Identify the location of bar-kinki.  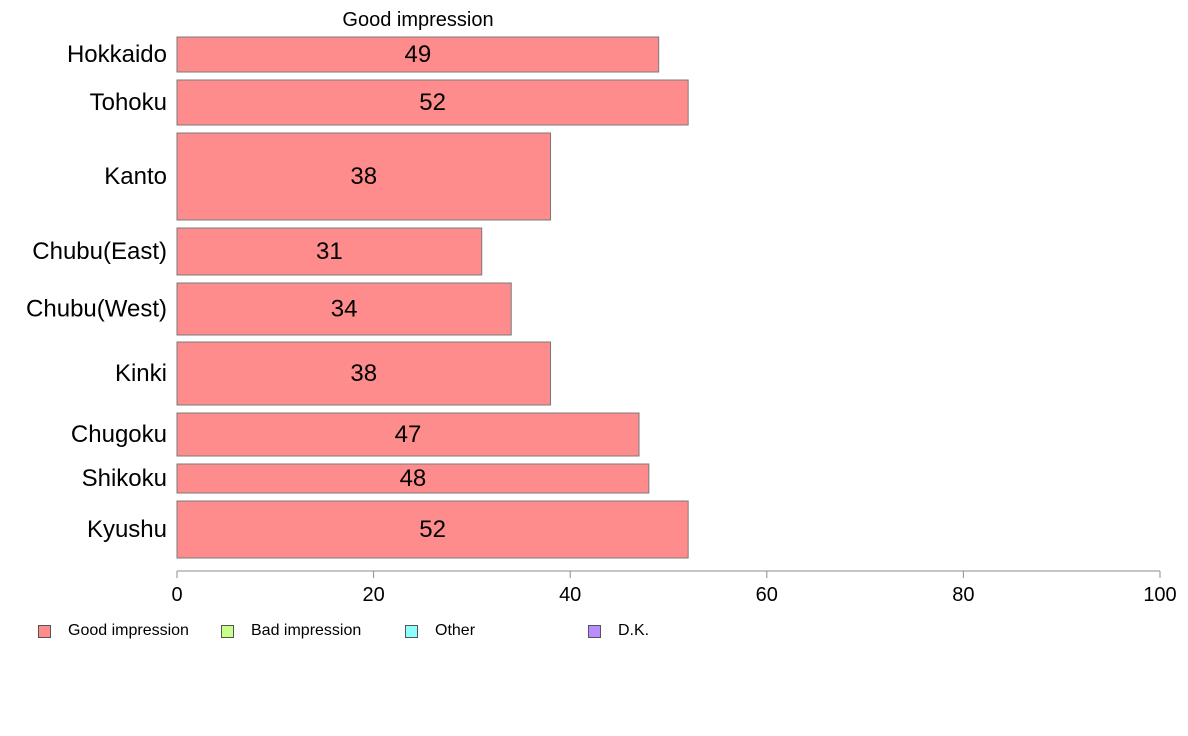
(364, 373).